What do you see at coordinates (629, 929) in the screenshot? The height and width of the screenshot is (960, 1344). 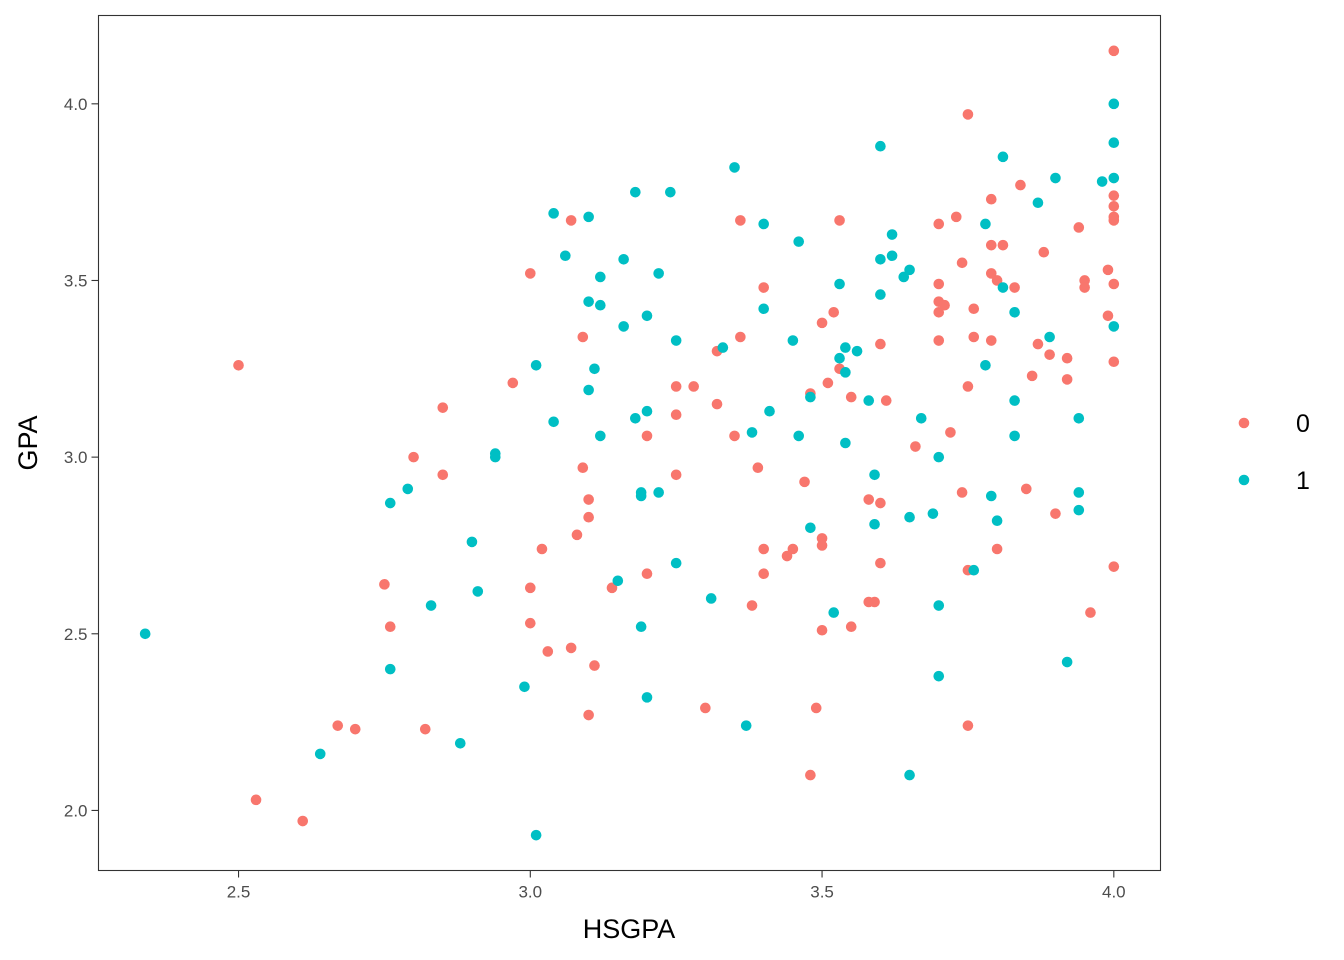 I see `x-axis-title: HSGPA` at bounding box center [629, 929].